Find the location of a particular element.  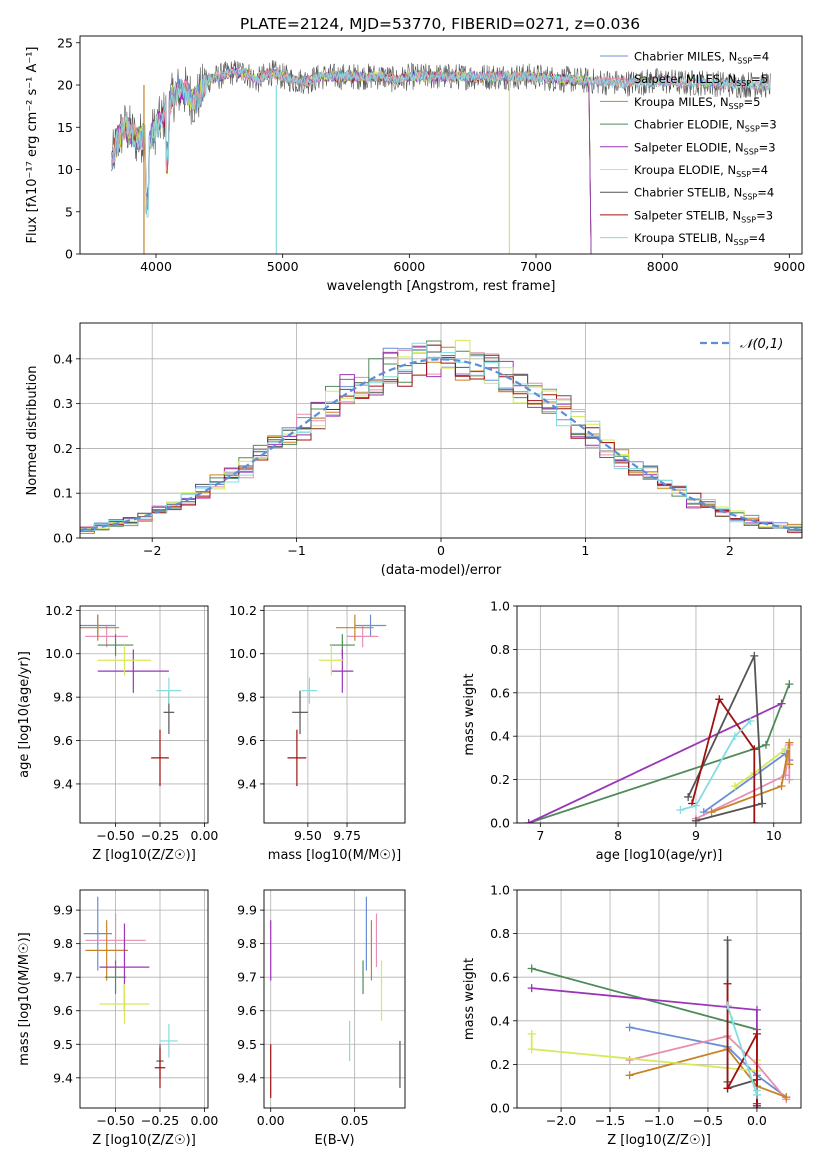

legend-entry-name: Kroupa MILES, N is located at coordinates (681, 102).